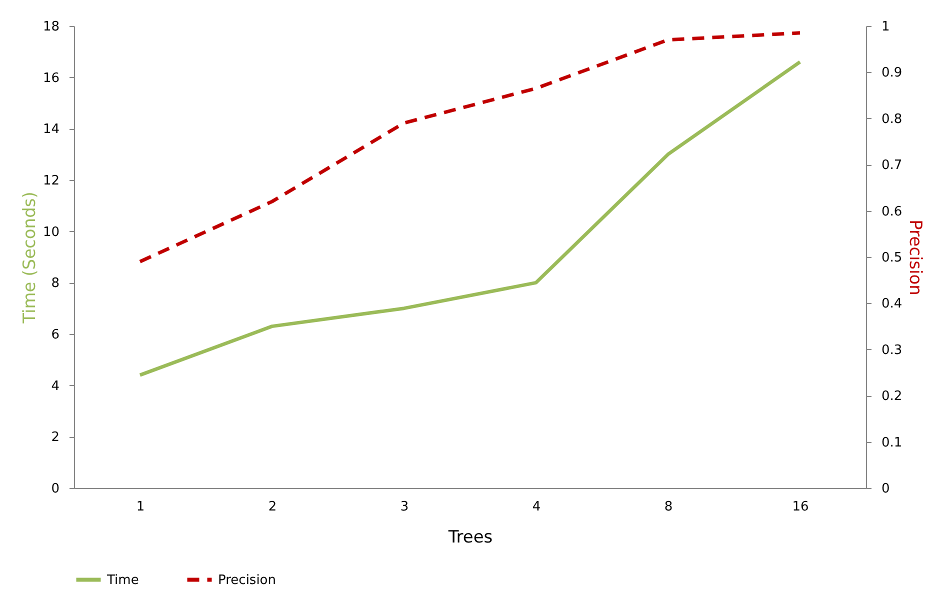  I want to click on y2-tick-label: 0.5, so click(892, 258).